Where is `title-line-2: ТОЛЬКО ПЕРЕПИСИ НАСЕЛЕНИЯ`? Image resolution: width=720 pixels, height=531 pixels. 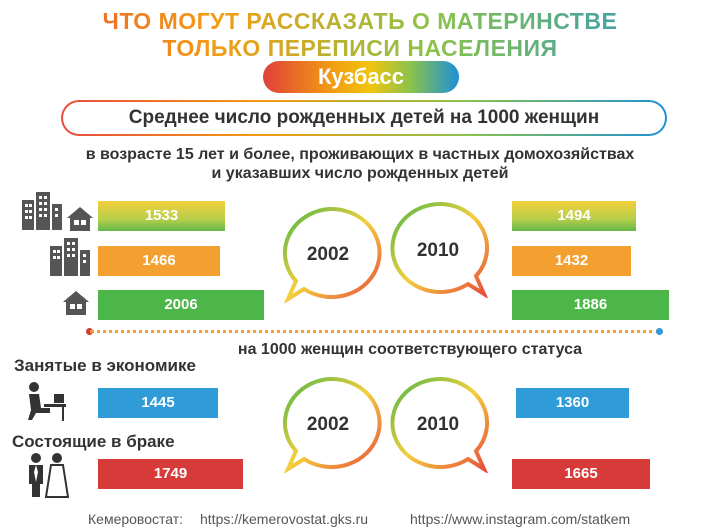 title-line-2: ТОЛЬКО ПЕРЕПИСИ НАСЕЛЕНИЯ is located at coordinates (360, 48).